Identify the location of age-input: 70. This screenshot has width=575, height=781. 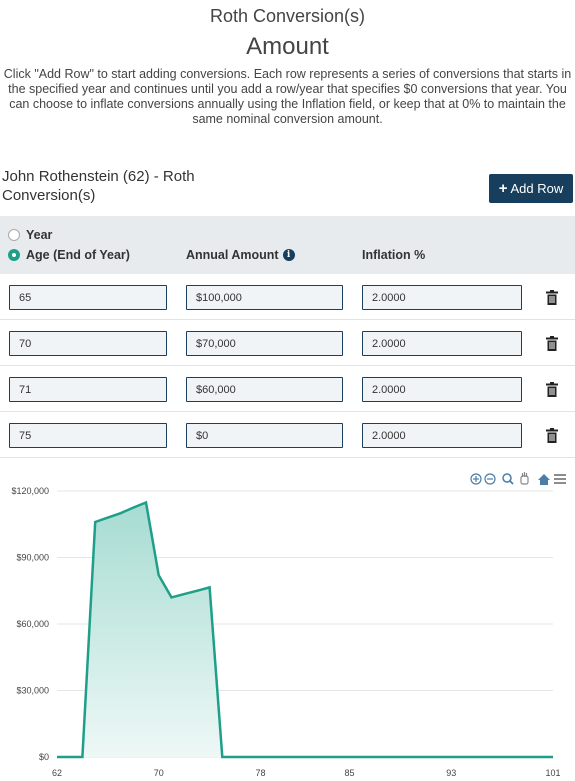
(88, 343).